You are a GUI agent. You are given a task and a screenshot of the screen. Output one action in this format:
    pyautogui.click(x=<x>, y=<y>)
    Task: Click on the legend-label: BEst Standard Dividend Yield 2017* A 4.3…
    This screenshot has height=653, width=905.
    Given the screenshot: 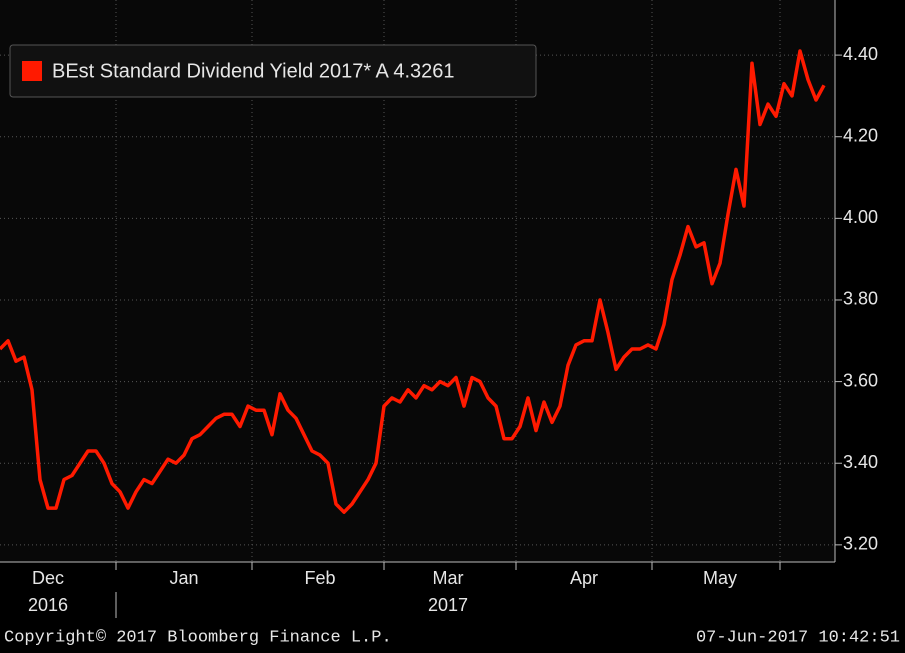 What is the action you would take?
    pyautogui.click(x=253, y=71)
    